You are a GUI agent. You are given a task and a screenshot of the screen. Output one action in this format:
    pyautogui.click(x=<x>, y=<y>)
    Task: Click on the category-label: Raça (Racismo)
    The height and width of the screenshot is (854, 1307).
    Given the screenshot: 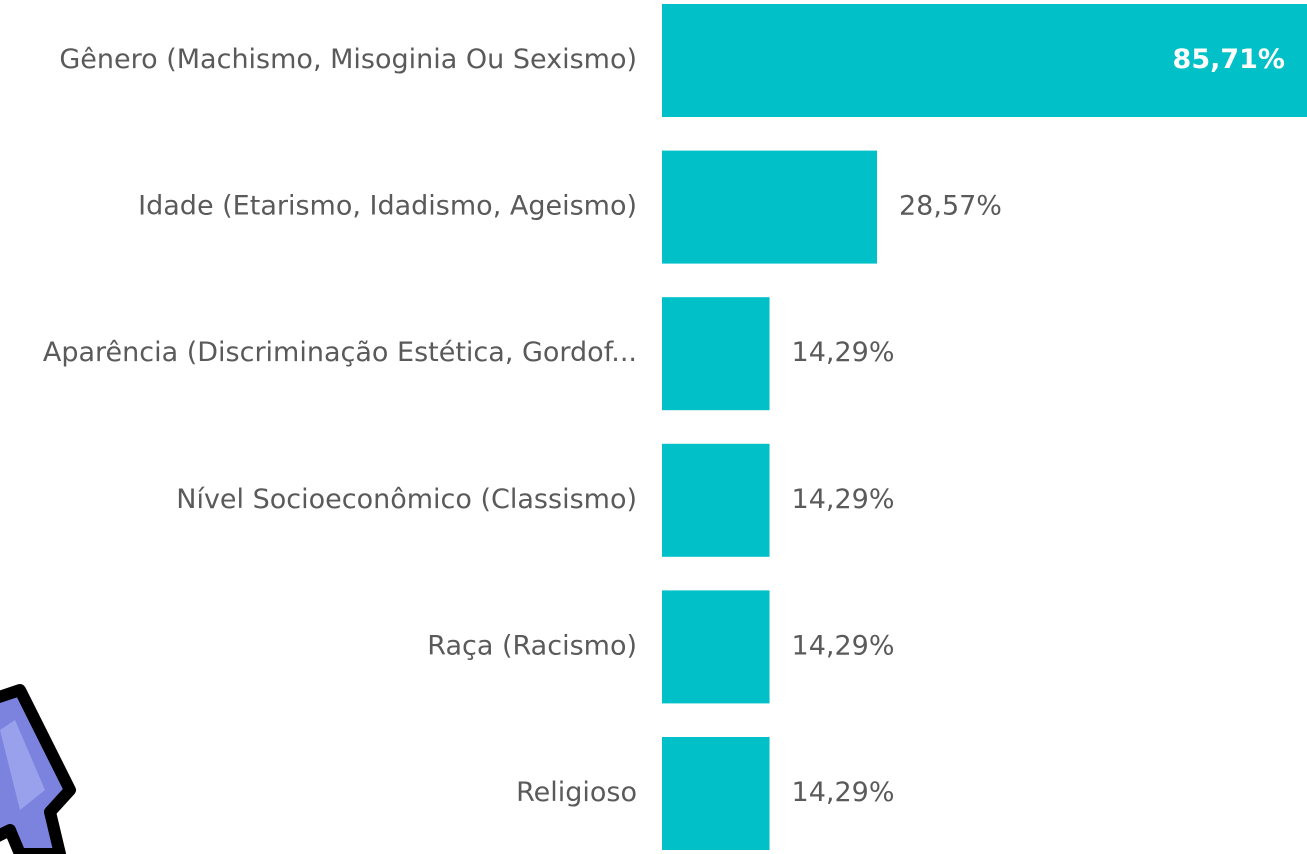 What is the action you would take?
    pyautogui.click(x=532, y=645)
    